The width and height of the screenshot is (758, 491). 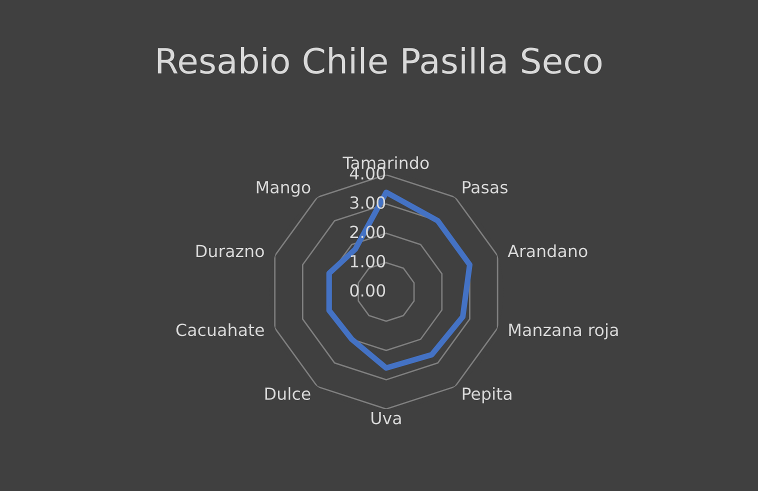 What do you see at coordinates (386, 418) in the screenshot?
I see `spoke-label: Uva` at bounding box center [386, 418].